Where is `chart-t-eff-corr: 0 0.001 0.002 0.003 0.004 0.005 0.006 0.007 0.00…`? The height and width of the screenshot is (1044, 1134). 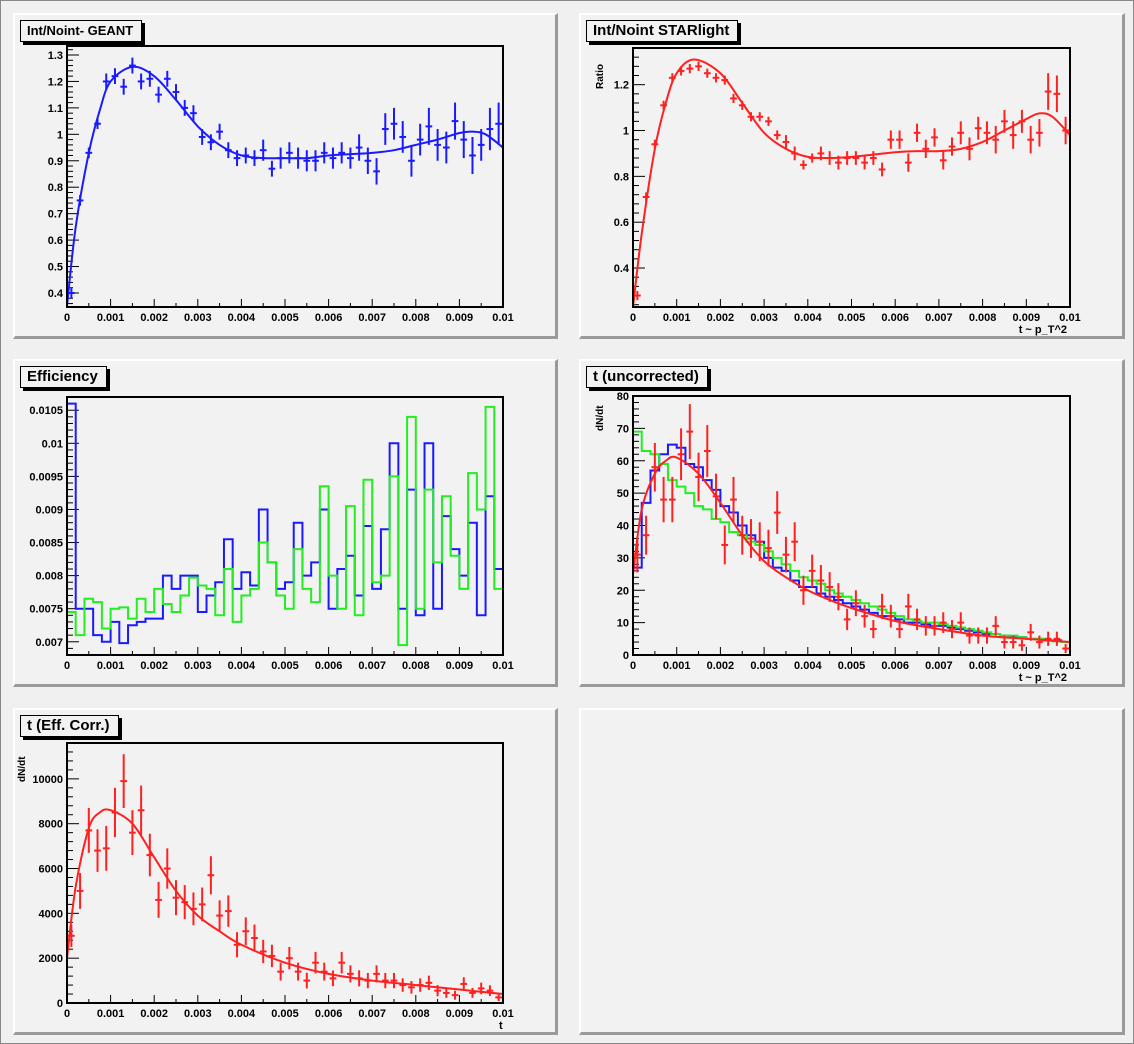 chart-t-eff-corr: 0 0.001 0.002 0.003 0.004 0.005 0.006 0.007 0.00… is located at coordinates (273, 881).